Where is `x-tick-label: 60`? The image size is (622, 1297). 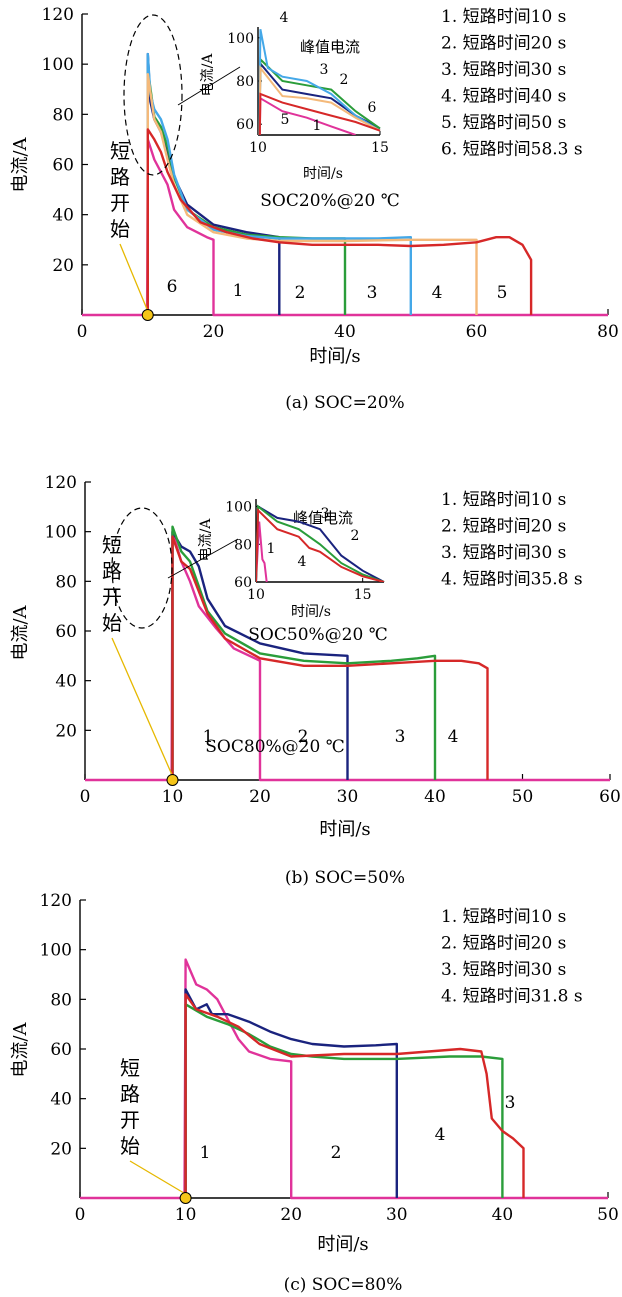 x-tick-label: 60 is located at coordinates (610, 797).